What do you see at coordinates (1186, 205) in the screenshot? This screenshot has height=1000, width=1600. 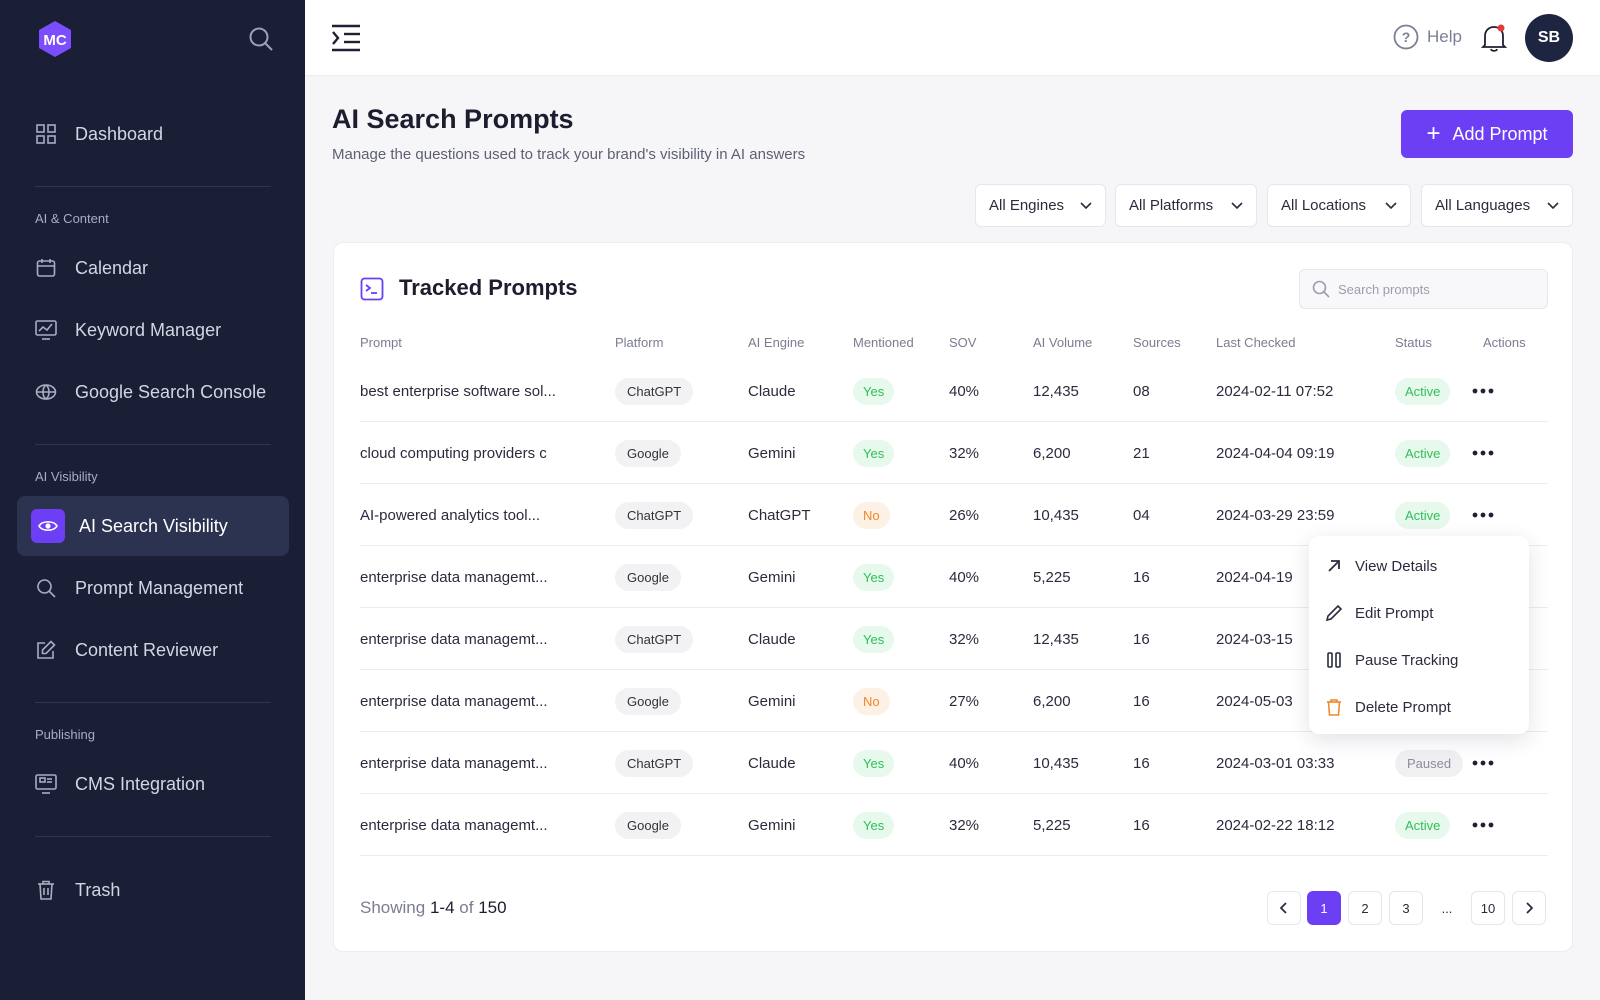 I see `filter-platforms: All Platforms` at bounding box center [1186, 205].